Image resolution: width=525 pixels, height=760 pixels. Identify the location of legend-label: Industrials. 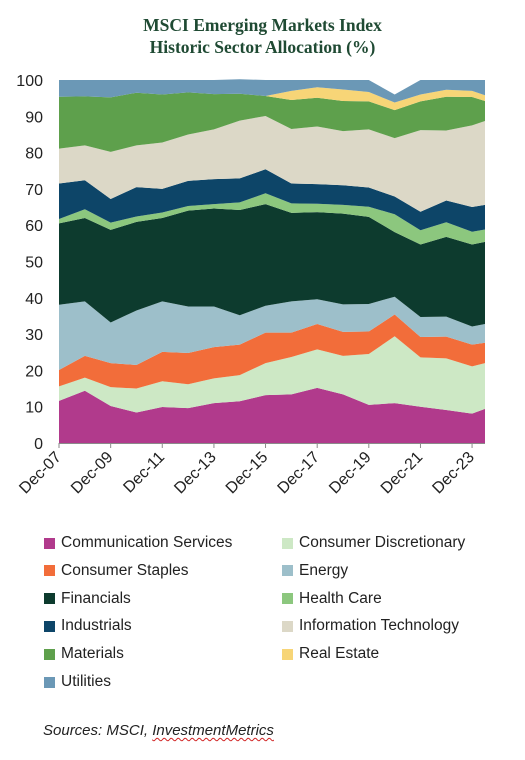
(96, 626).